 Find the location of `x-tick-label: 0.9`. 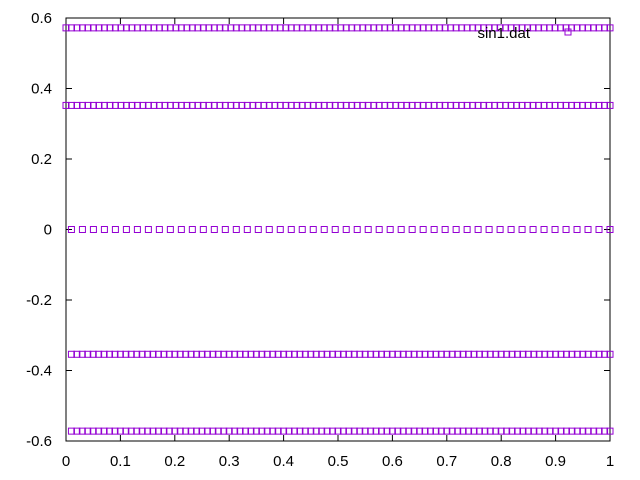

x-tick-label: 0.9 is located at coordinates (555, 461).